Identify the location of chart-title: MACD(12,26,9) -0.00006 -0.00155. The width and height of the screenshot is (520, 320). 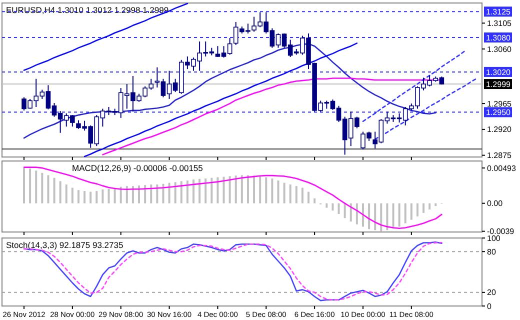
(138, 168).